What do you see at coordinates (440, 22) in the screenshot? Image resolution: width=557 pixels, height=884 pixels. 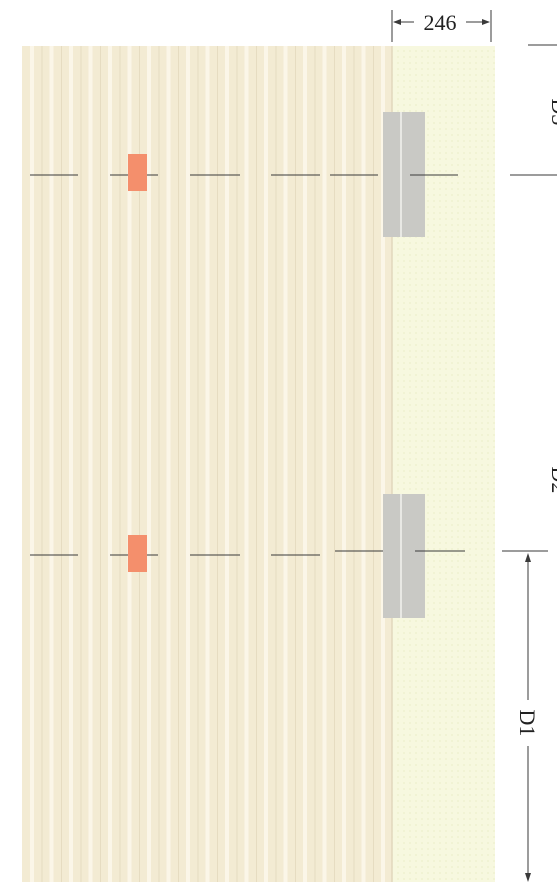 I see `dimension-label-246: 246` at bounding box center [440, 22].